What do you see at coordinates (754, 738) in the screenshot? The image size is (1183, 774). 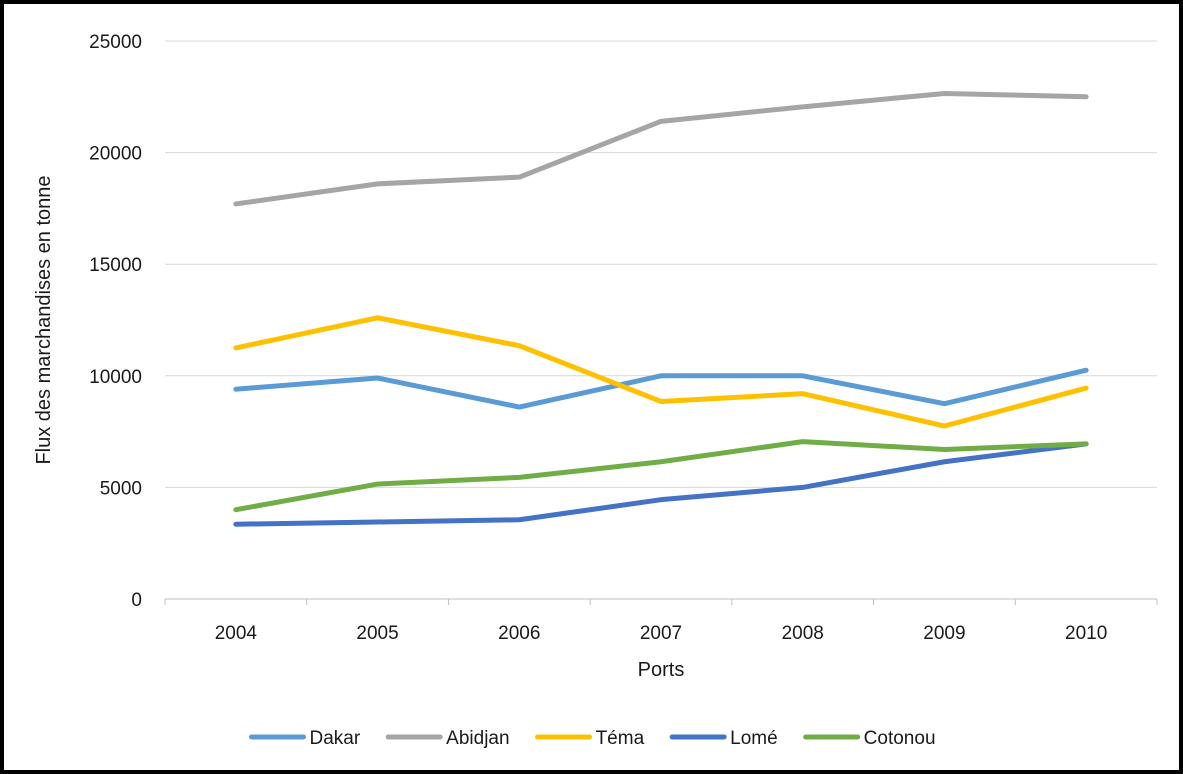 I see `legend-label: Lomé` at bounding box center [754, 738].